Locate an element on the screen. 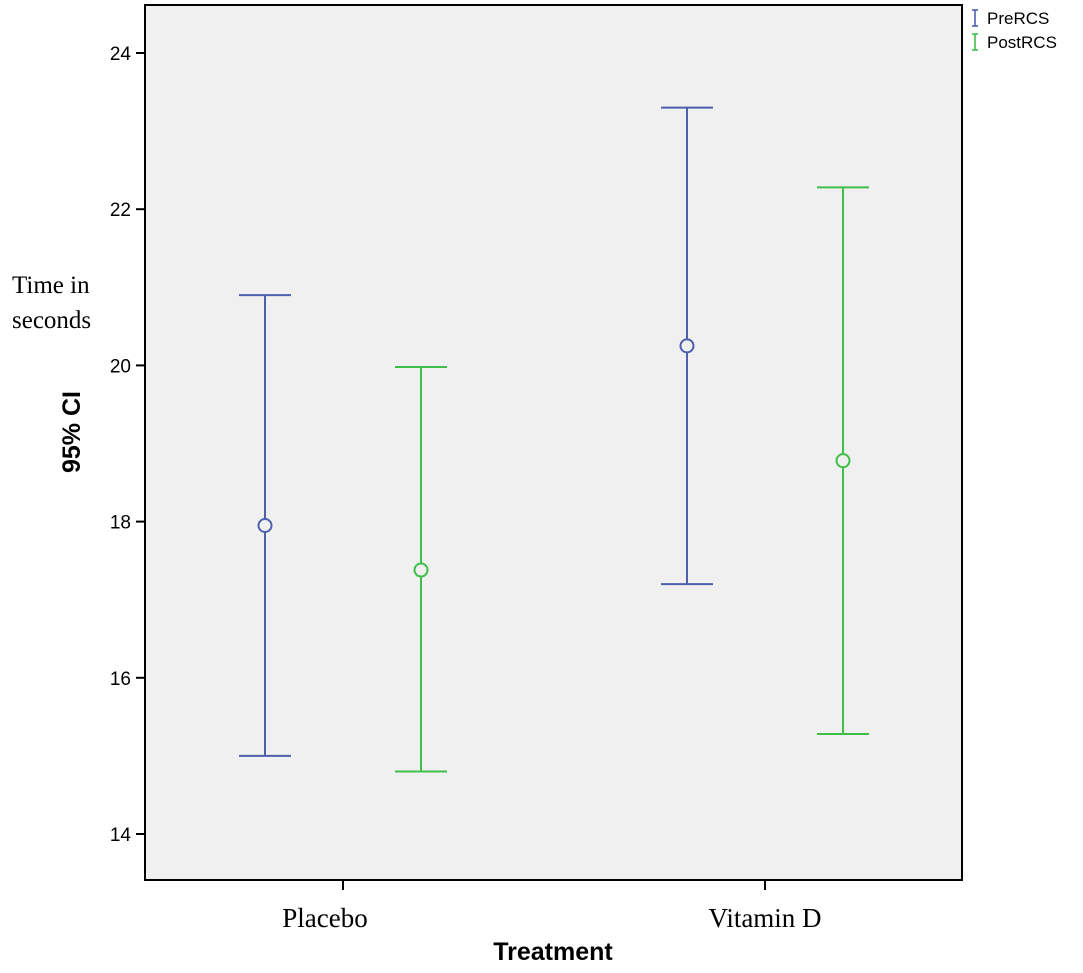 The height and width of the screenshot is (973, 1083). y-axis-label: 95% CI is located at coordinates (72, 432).